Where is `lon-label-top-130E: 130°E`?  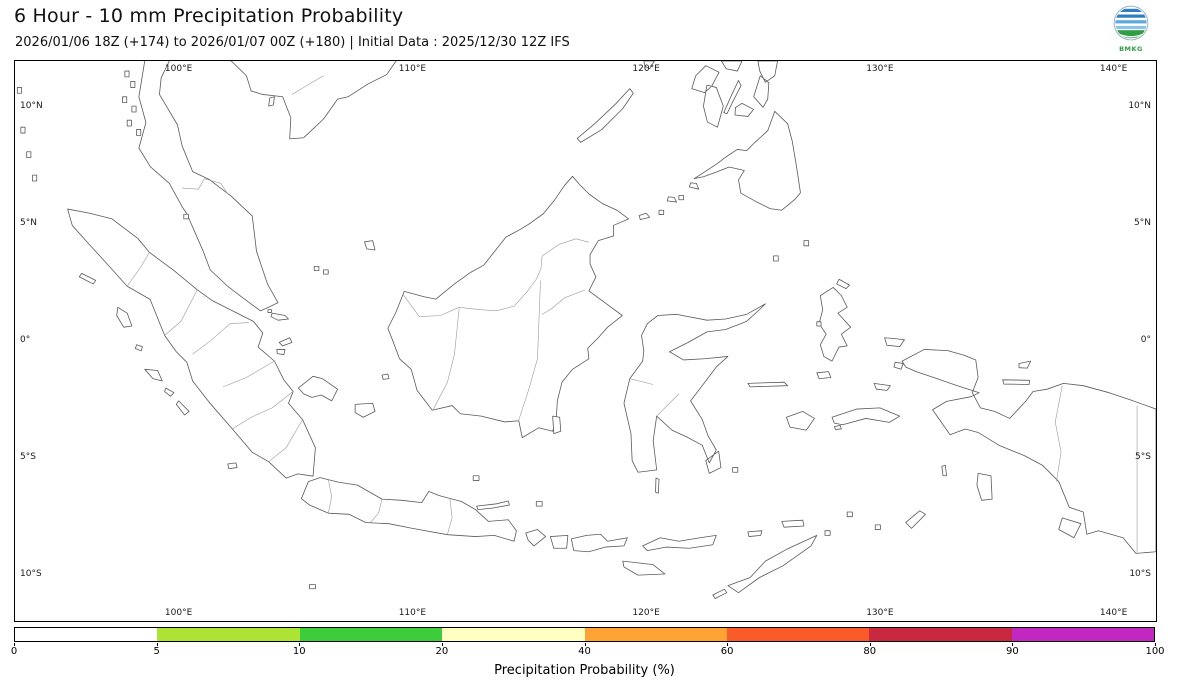 lon-label-top-130E: 130°E is located at coordinates (880, 69).